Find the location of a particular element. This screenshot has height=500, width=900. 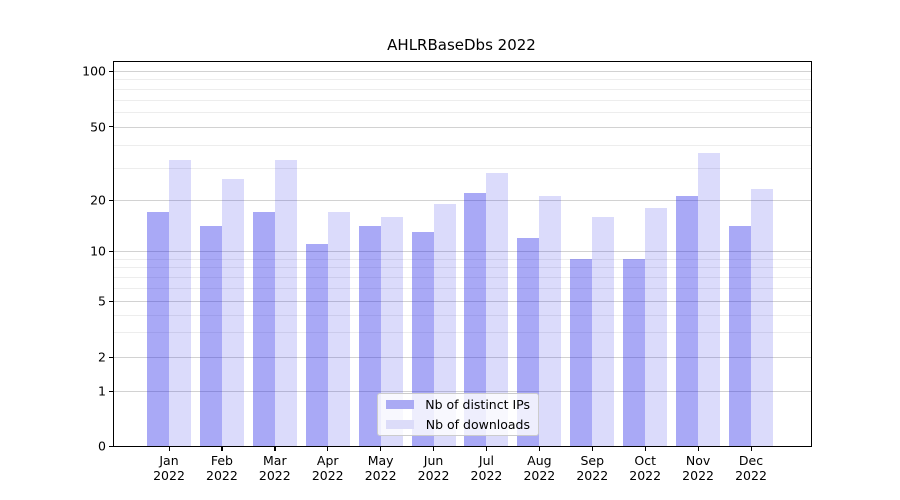

y-tick-label: 10 is located at coordinates (98, 251).